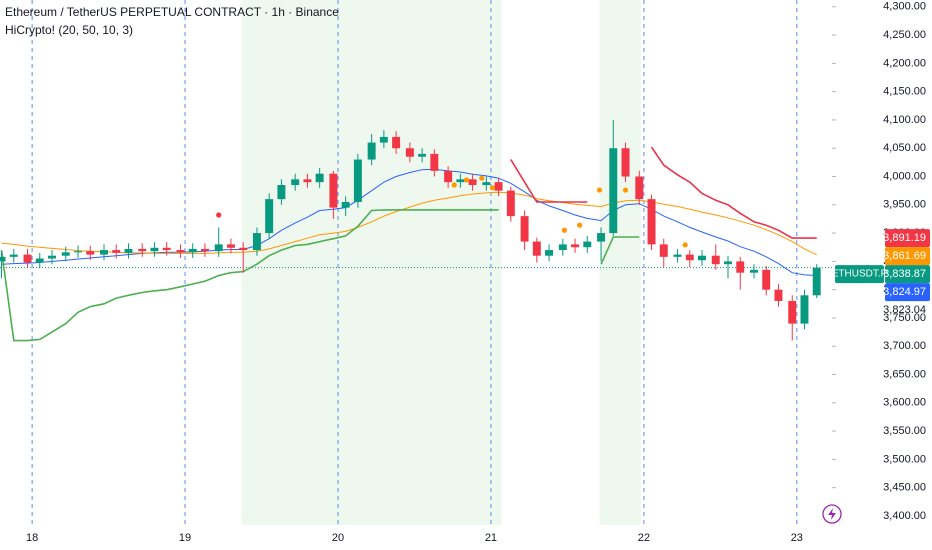 This screenshot has height=550, width=932. Describe the element at coordinates (797, 538) in the screenshot. I see `x-tick-label: 23` at that location.